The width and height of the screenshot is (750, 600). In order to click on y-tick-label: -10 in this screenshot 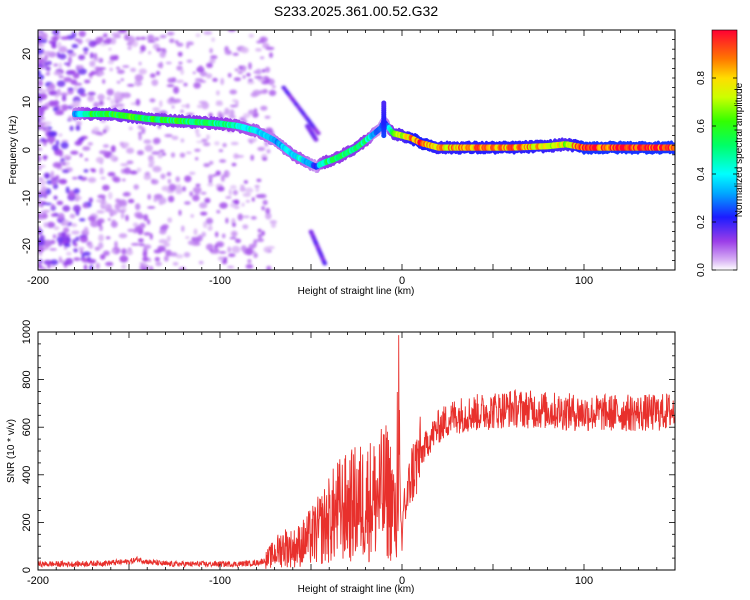, I will do `click(27, 198)`.